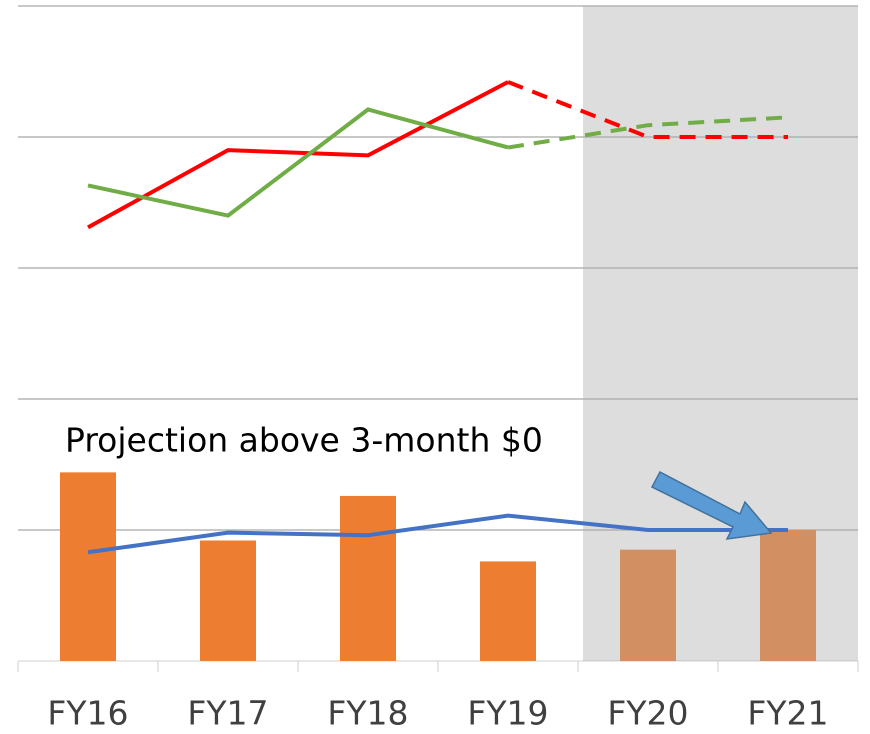  I want to click on x-tick-label: FY21, so click(787, 713).